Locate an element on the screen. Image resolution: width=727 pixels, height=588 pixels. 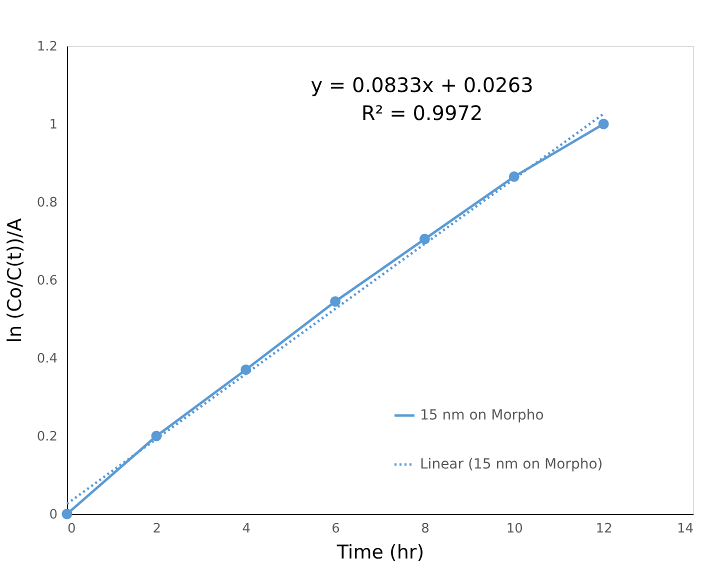
x-tick-label: 14 is located at coordinates (685, 529).